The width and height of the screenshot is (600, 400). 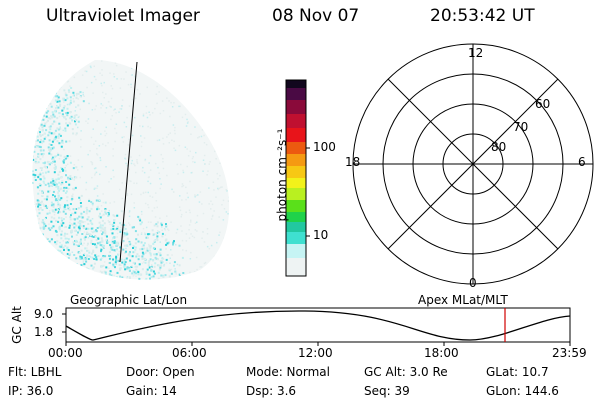 What do you see at coordinates (406, 372) in the screenshot?
I see `gc-alt-value: GC Alt: 3.0 Re` at bounding box center [406, 372].